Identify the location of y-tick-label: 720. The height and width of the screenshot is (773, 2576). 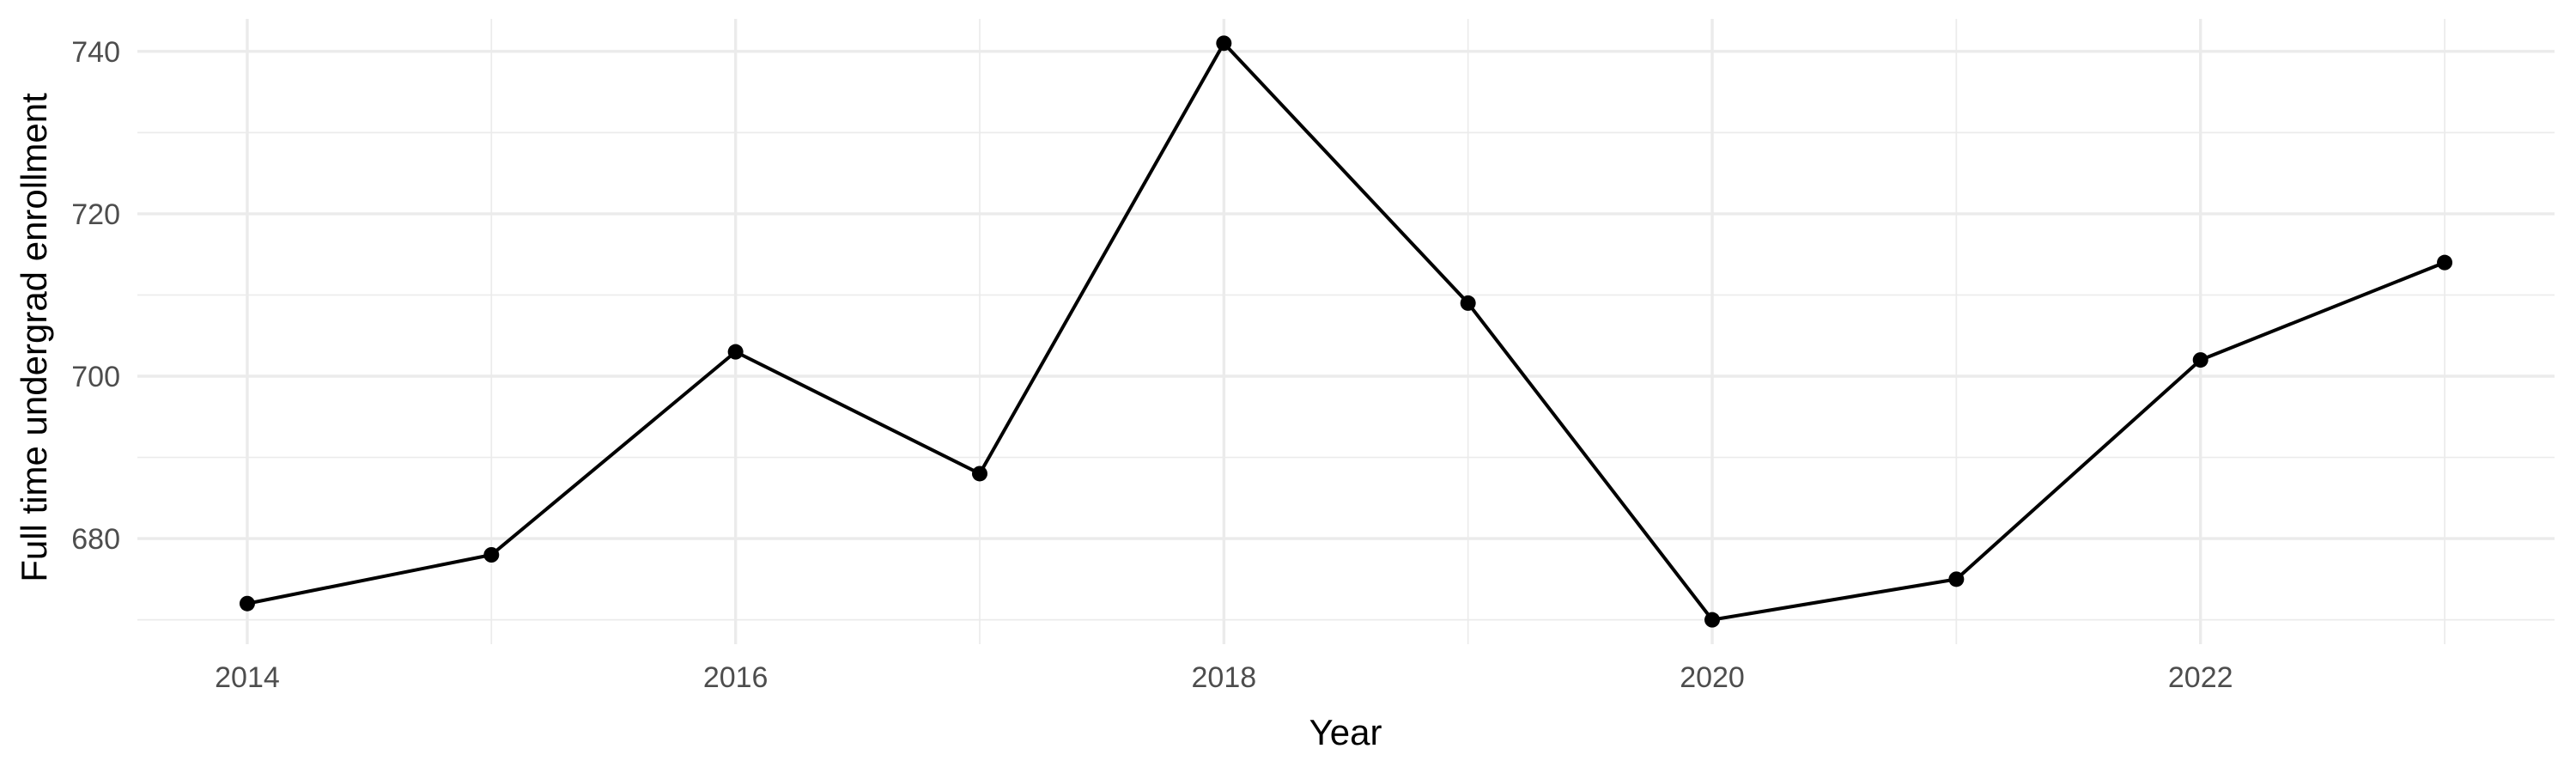
(96, 214).